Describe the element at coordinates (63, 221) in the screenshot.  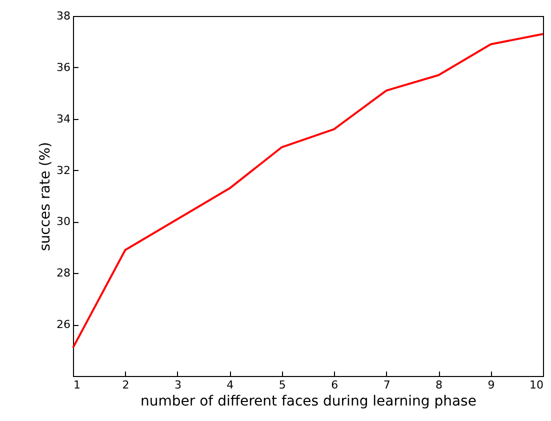
I see `y-tick-label: 30` at that location.